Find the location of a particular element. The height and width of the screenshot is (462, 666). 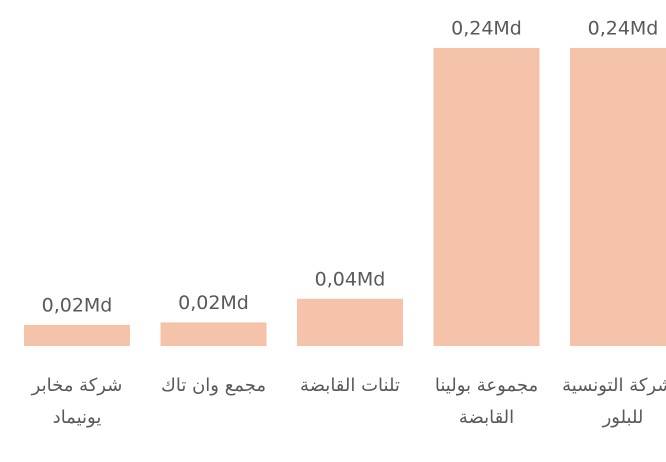

x-tick-label: الشركة التونسية للبلور is located at coordinates (614, 401).